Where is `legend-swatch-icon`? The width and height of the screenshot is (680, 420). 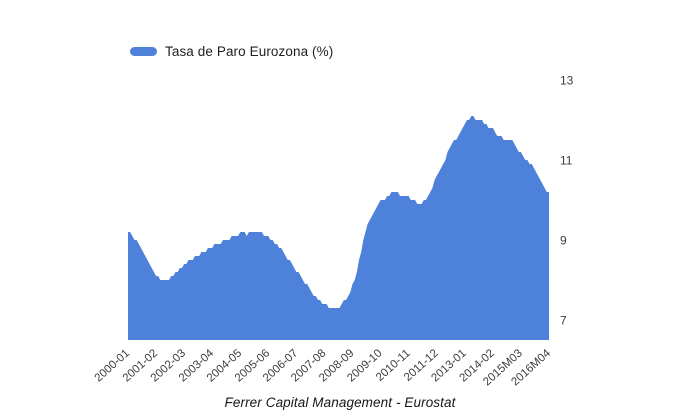
legend-swatch-icon is located at coordinates (143, 51).